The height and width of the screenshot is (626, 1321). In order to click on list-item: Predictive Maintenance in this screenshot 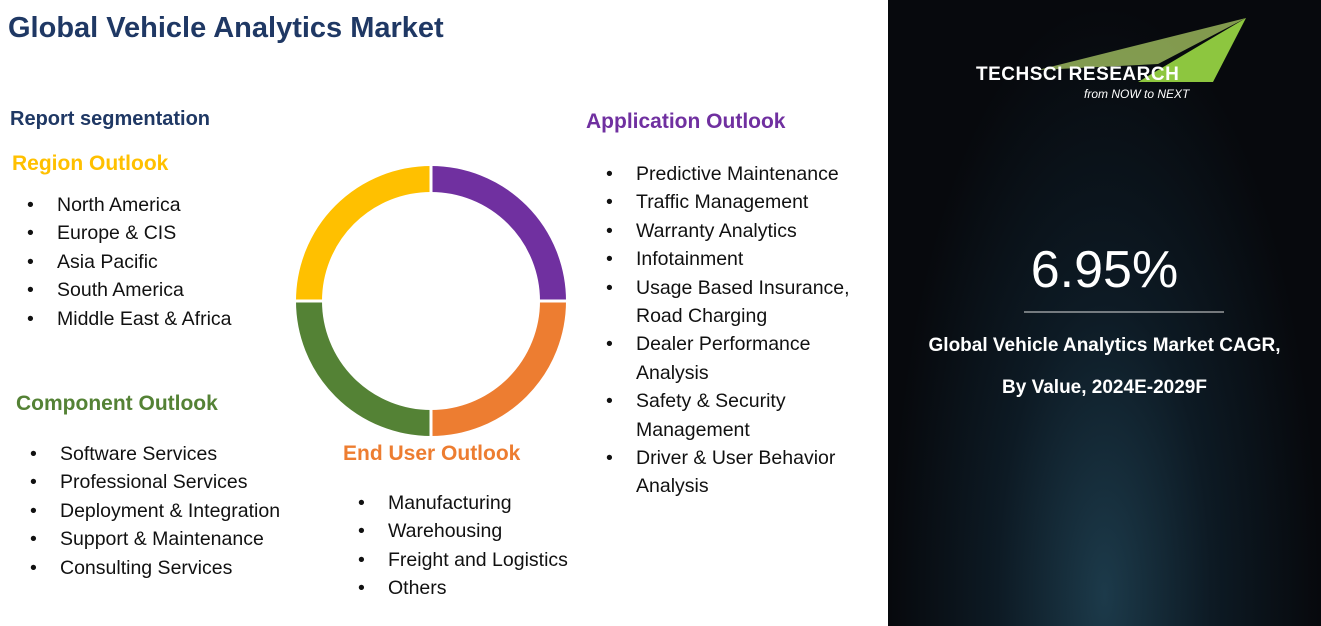, I will do `click(742, 174)`.